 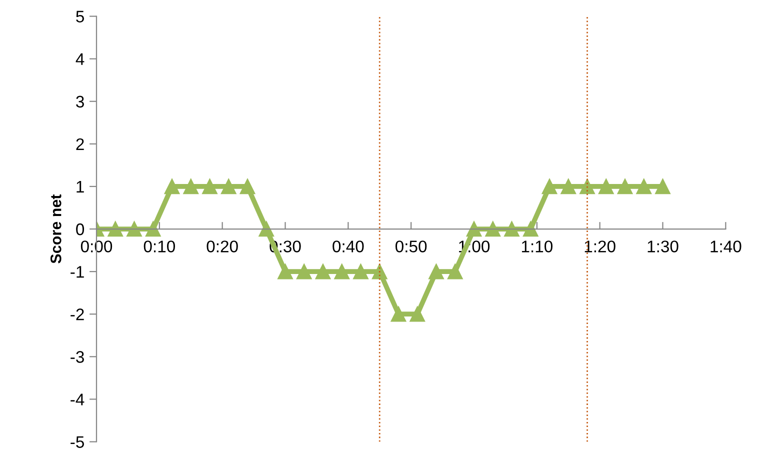 What do you see at coordinates (726, 246) in the screenshot?
I see `x-tick-label: 1:40` at bounding box center [726, 246].